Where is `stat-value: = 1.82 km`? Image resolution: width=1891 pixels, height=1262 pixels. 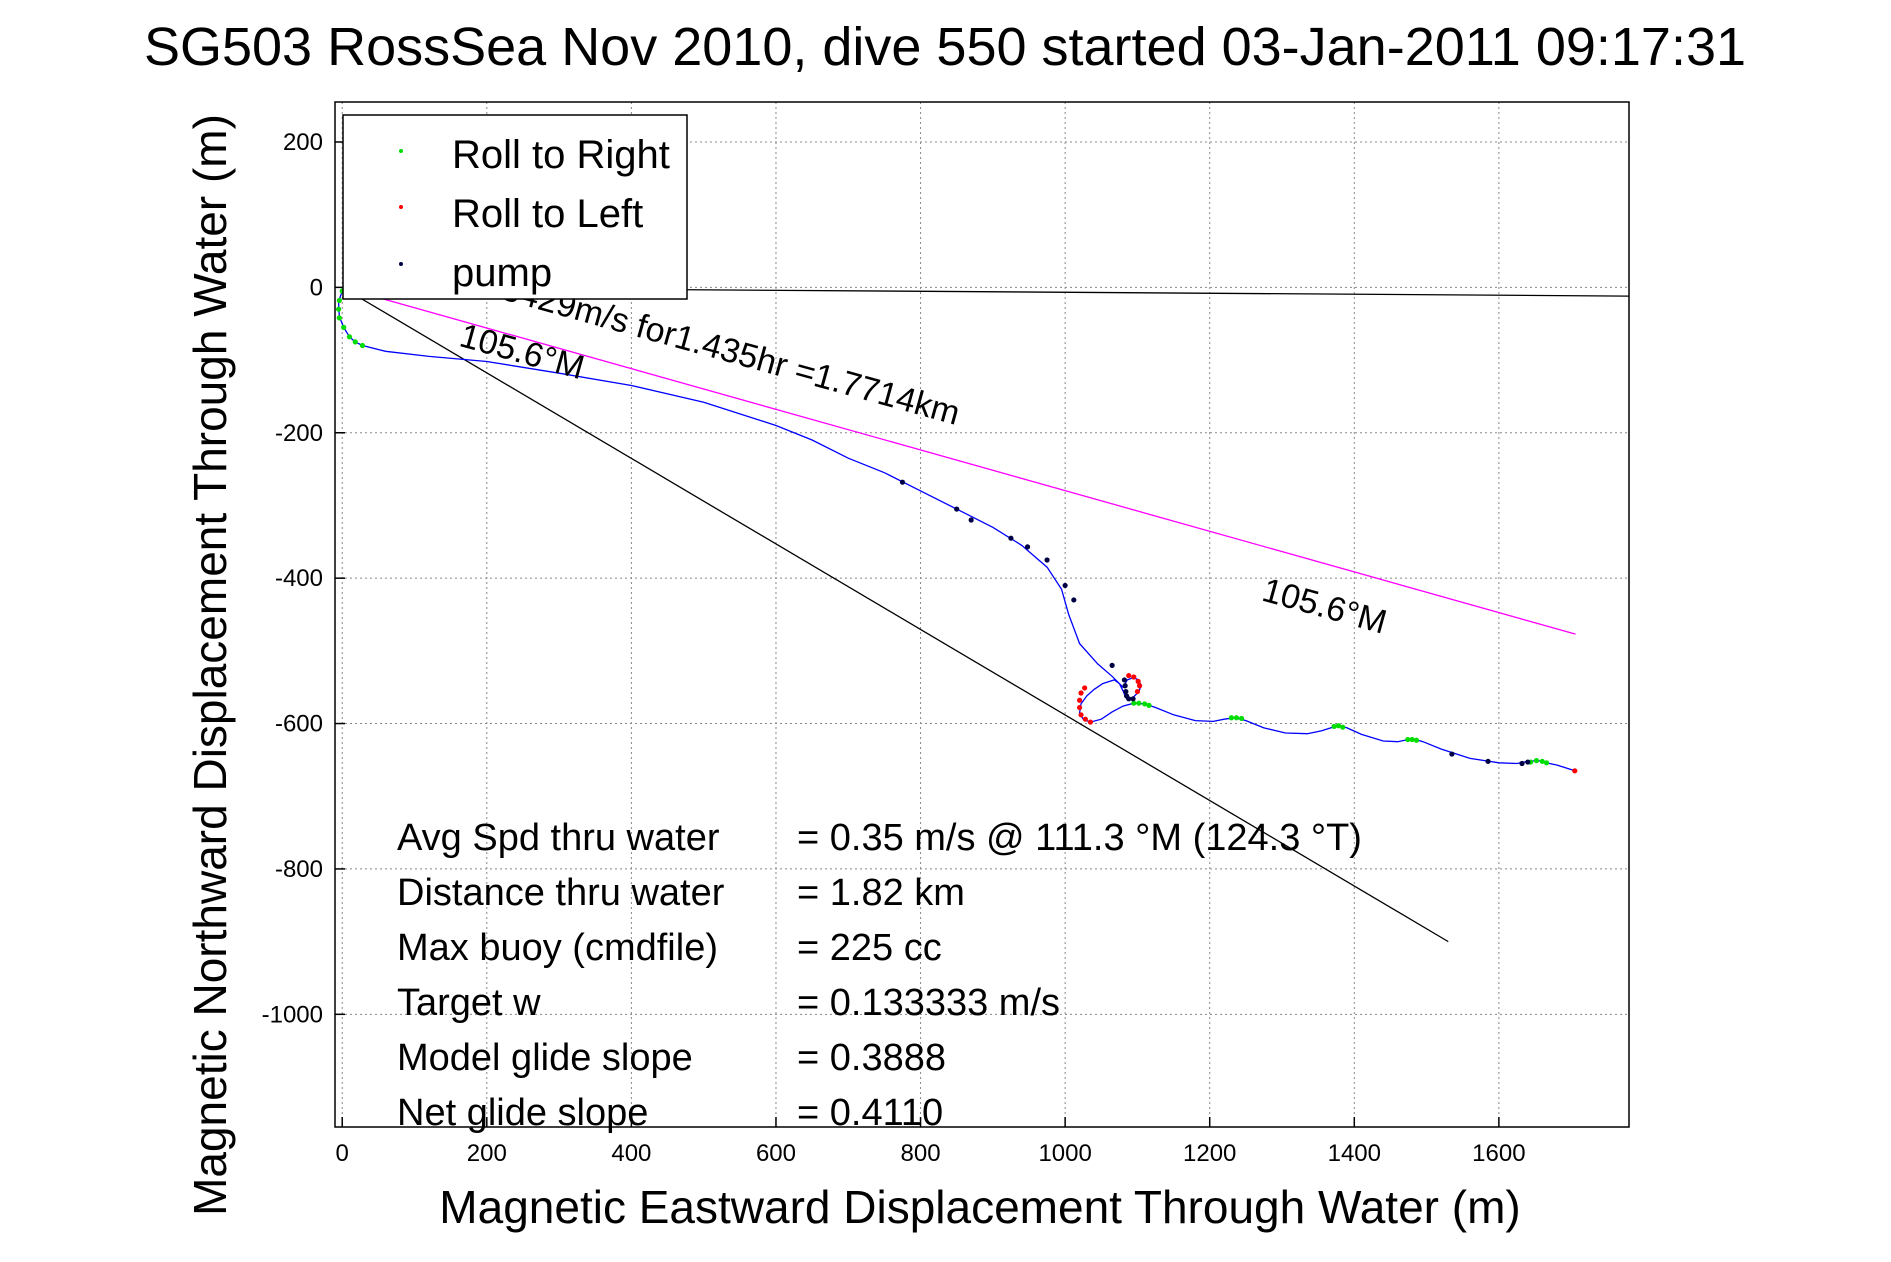
stat-value: = 1.82 km is located at coordinates (881, 893).